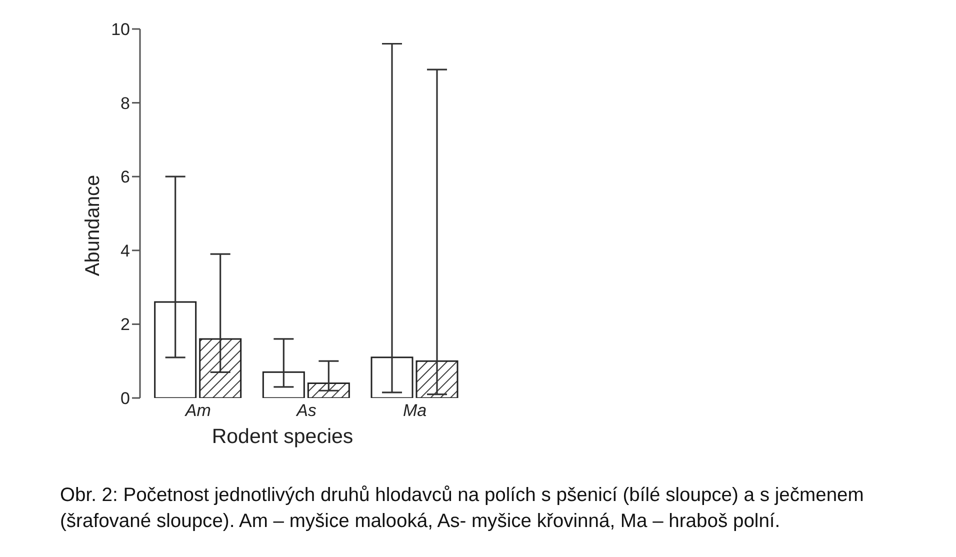  Describe the element at coordinates (125, 324) in the screenshot. I see `y-tick-label: 2` at that location.